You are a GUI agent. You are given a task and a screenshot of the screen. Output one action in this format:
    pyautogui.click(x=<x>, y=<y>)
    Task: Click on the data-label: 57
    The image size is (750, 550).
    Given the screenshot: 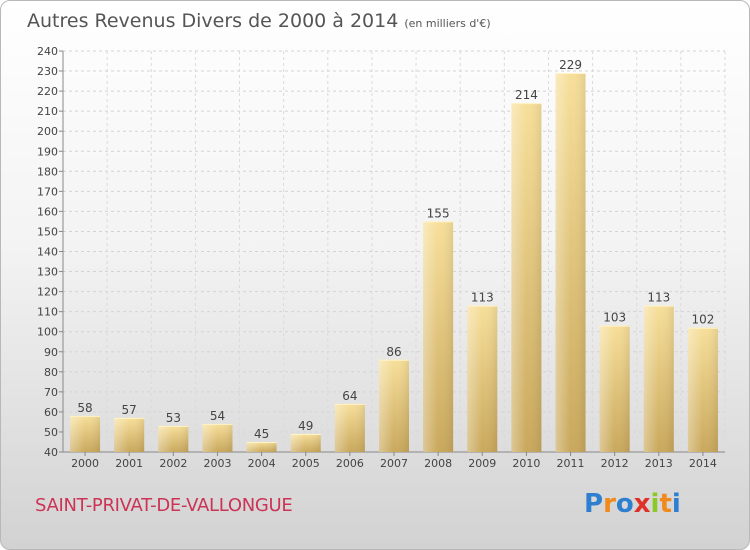 What is the action you would take?
    pyautogui.click(x=129, y=410)
    